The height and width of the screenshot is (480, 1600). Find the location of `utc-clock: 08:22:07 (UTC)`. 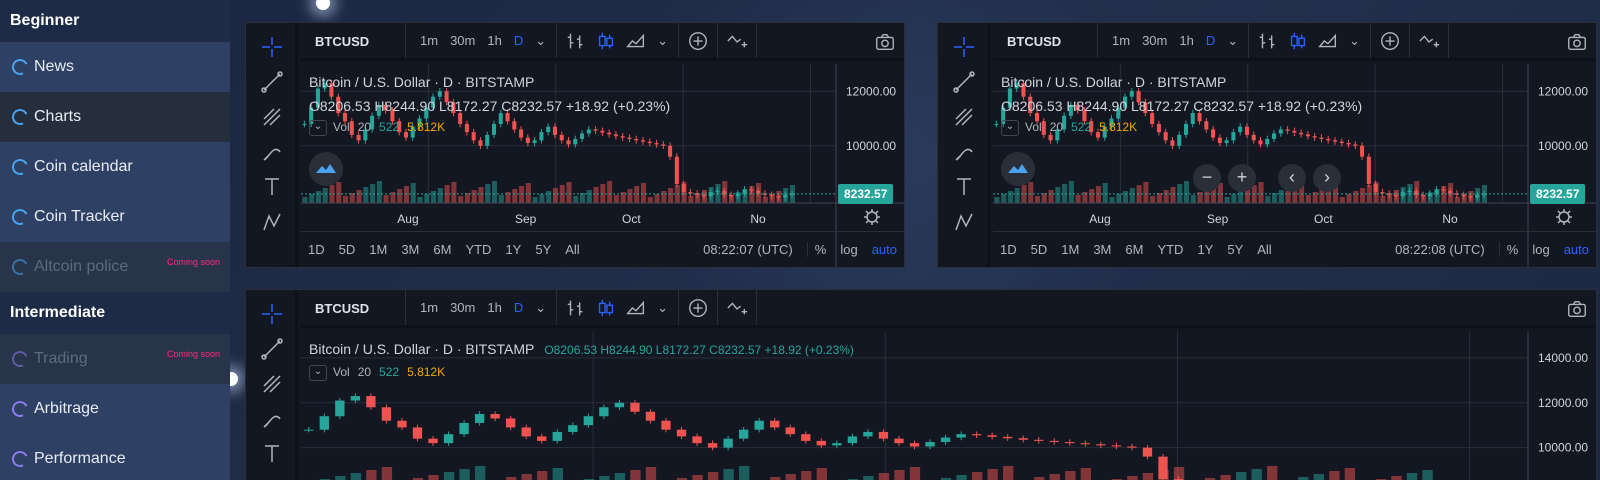

utc-clock: 08:22:07 (UTC) is located at coordinates (752, 249).